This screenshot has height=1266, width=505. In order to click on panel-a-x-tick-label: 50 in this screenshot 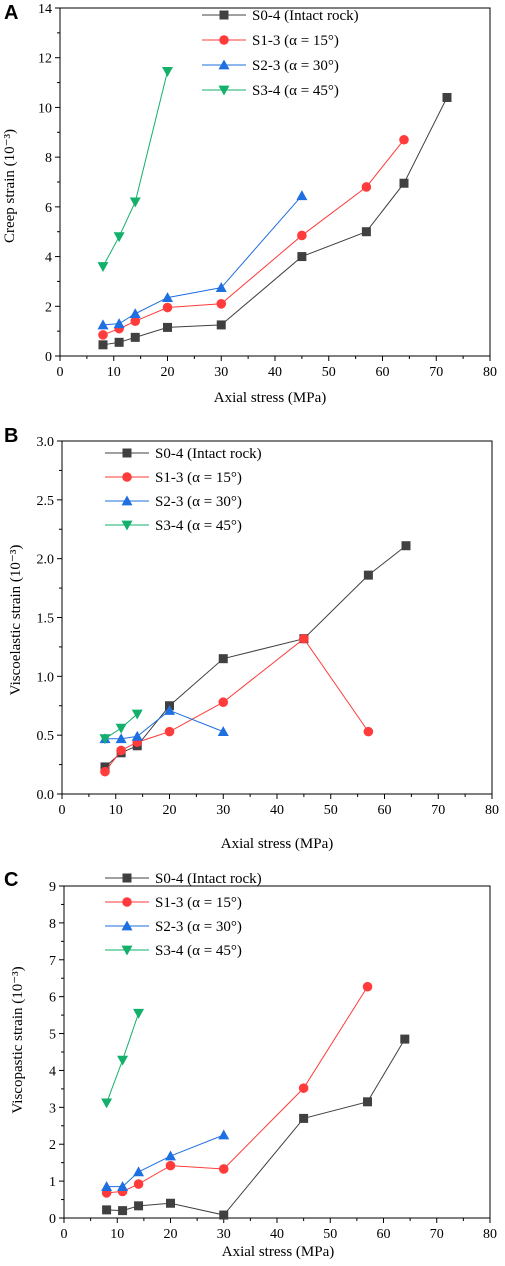, I will do `click(329, 372)`.